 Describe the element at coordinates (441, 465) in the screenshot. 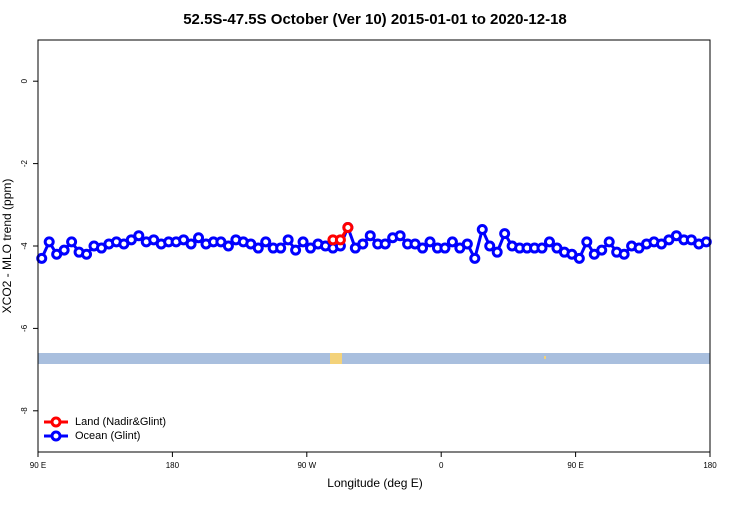

I see `x-tick-label: 0` at that location.